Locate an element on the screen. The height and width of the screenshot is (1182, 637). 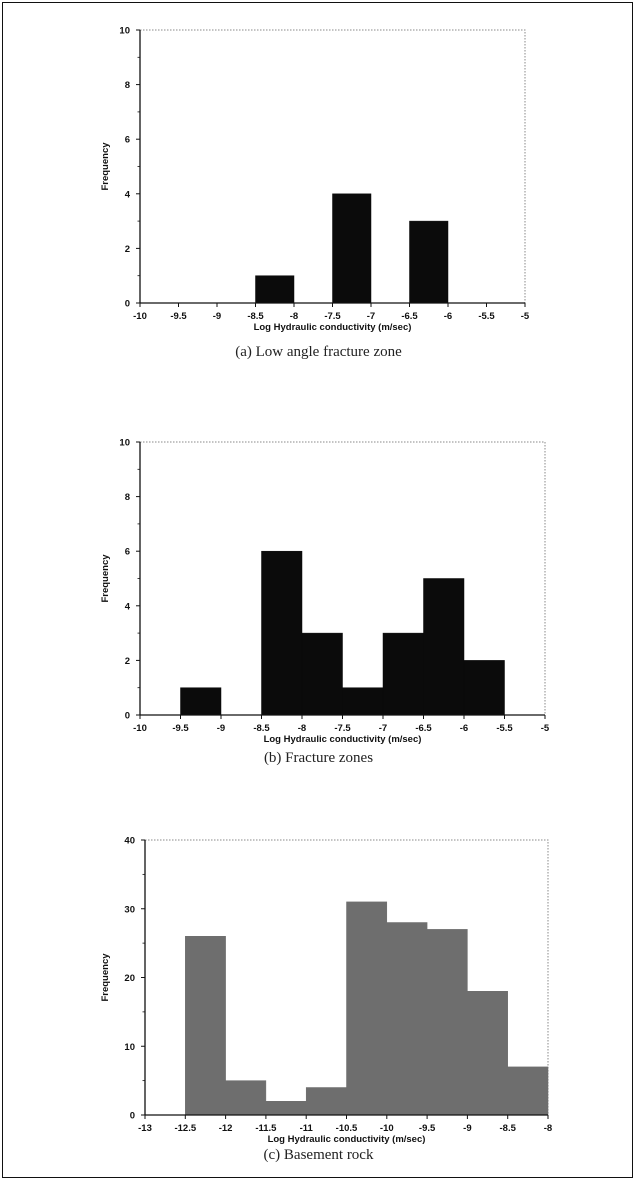
y-tick-label: 20 is located at coordinates (129, 978).